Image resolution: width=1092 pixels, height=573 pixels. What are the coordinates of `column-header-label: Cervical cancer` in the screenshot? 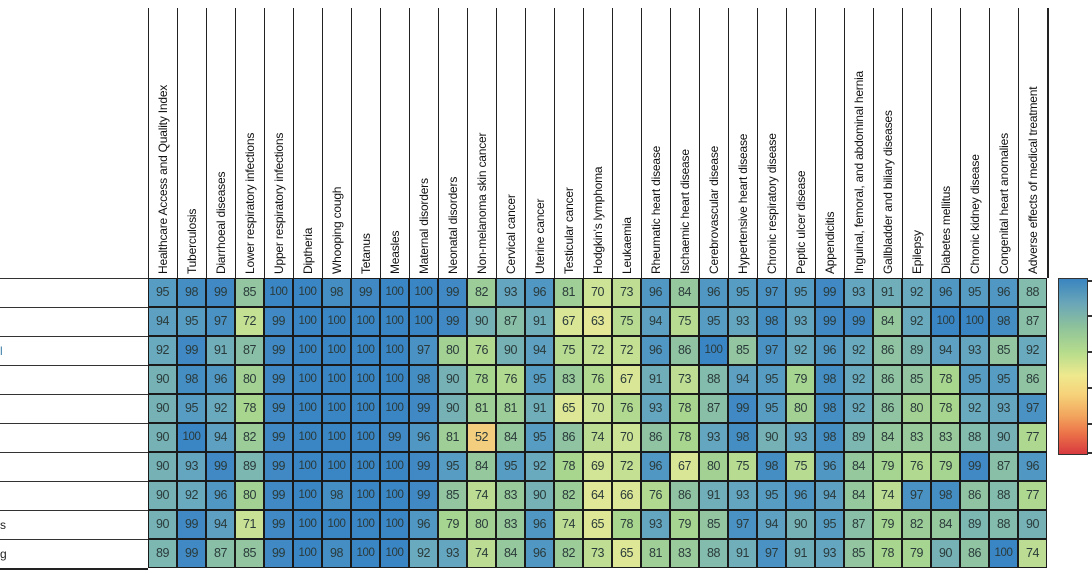 It's located at (511, 234).